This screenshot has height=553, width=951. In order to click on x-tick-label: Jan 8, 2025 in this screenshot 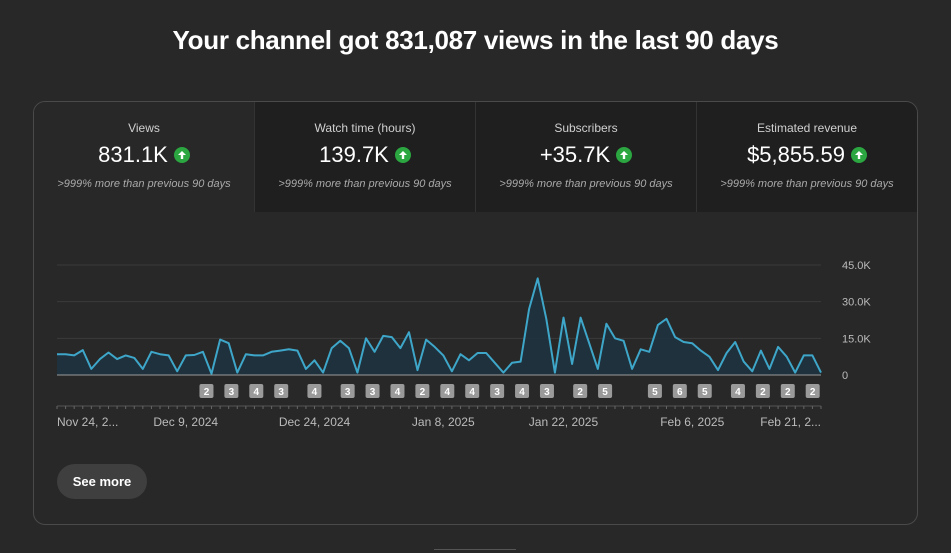, I will do `click(443, 422)`.